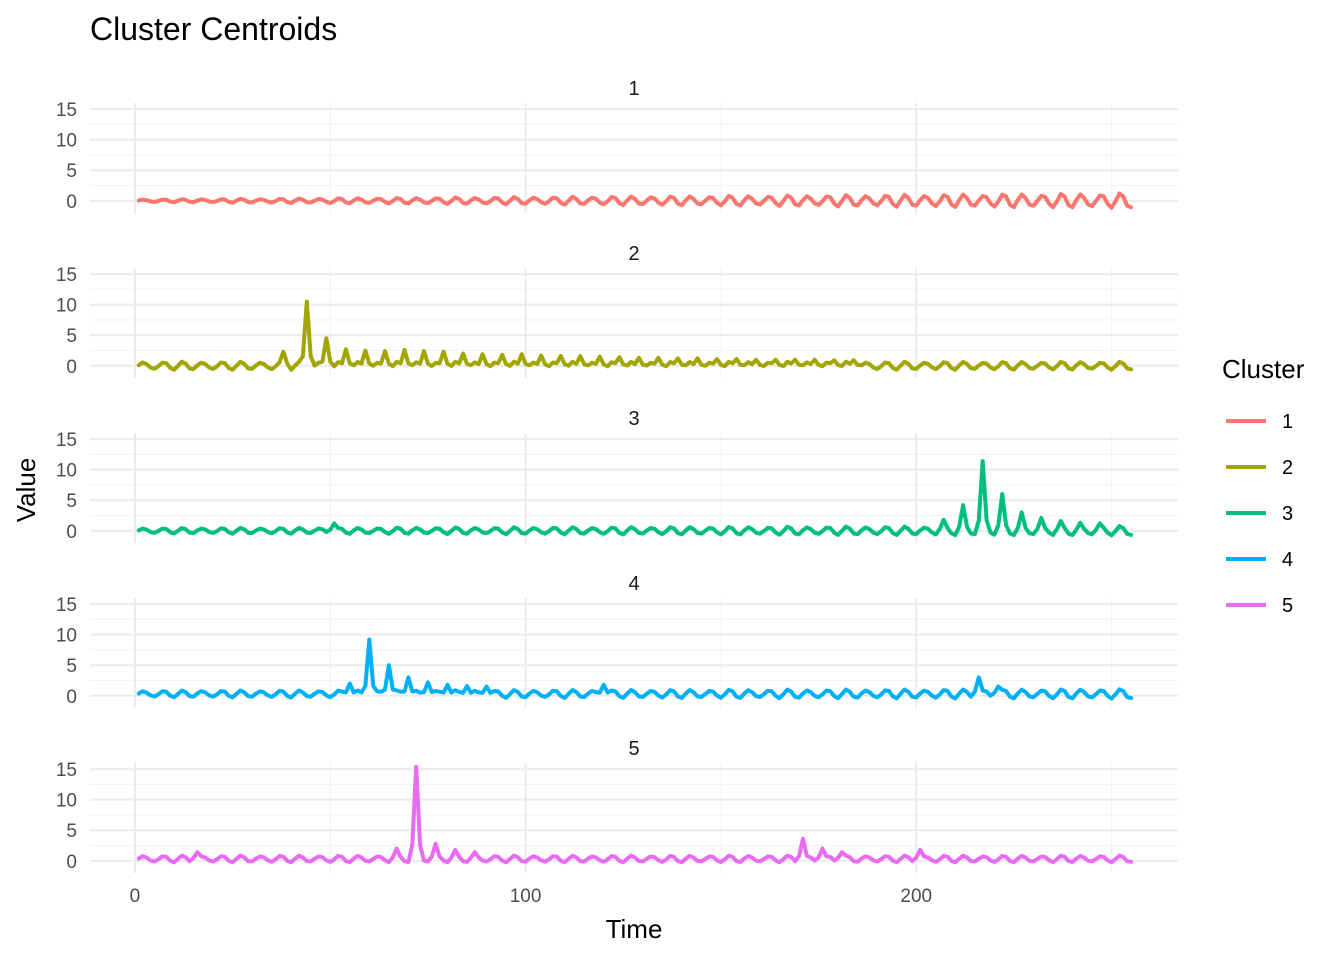 This screenshot has width=1344, height=960. I want to click on facet-panel-3: 3 0 5 10 15, so click(617, 475).